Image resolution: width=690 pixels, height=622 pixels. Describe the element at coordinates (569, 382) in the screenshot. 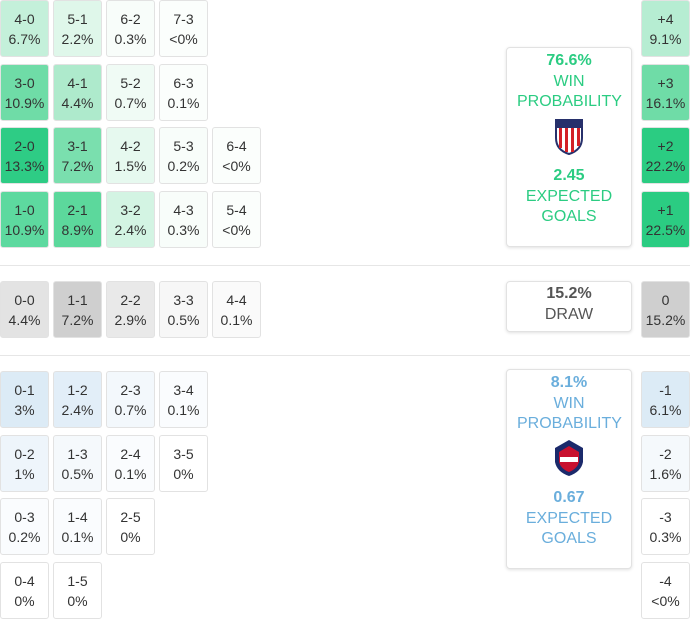

I see `win-probability: 8.1%` at that location.